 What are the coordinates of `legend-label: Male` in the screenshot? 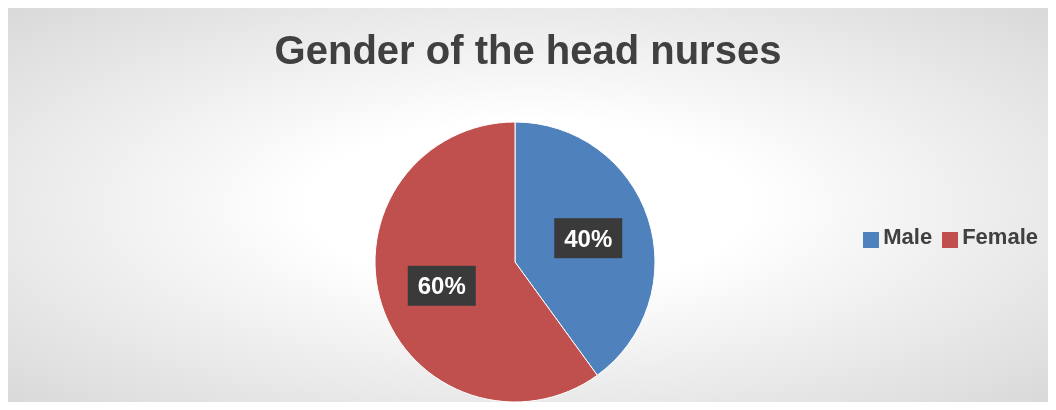 It's located at (908, 236).